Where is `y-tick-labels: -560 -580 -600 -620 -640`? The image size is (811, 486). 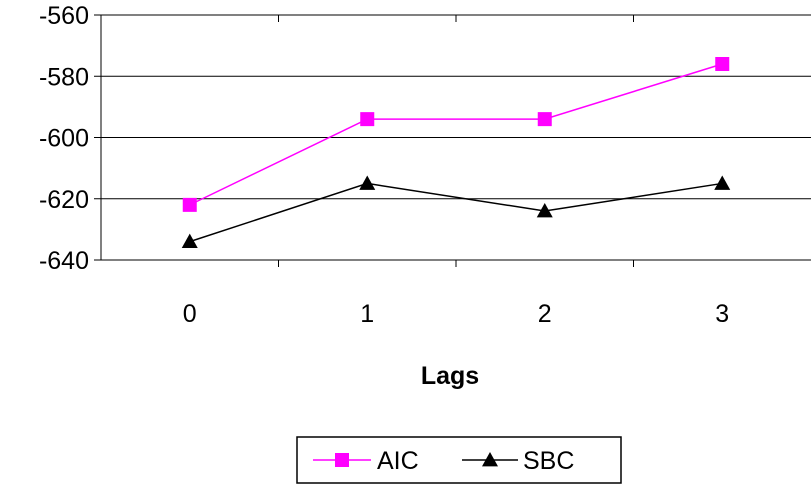
y-tick-labels: -560 -580 -600 -620 -640 is located at coordinates (64, 138).